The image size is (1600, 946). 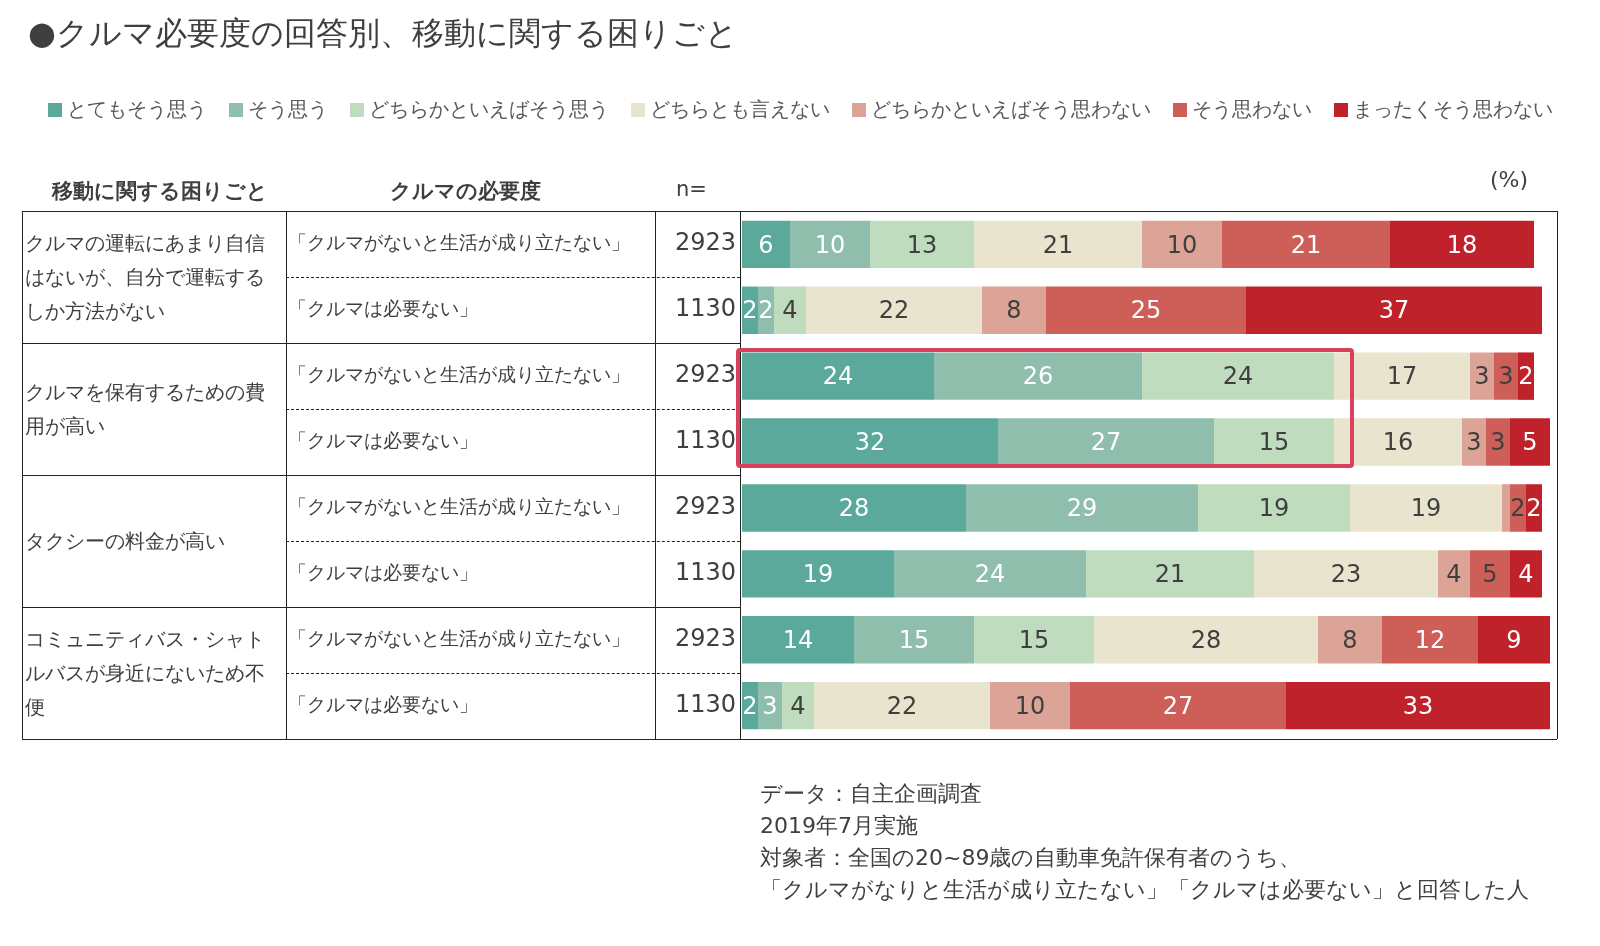 What do you see at coordinates (287, 109) in the screenshot?
I see `legend-label: そう思う` at bounding box center [287, 109].